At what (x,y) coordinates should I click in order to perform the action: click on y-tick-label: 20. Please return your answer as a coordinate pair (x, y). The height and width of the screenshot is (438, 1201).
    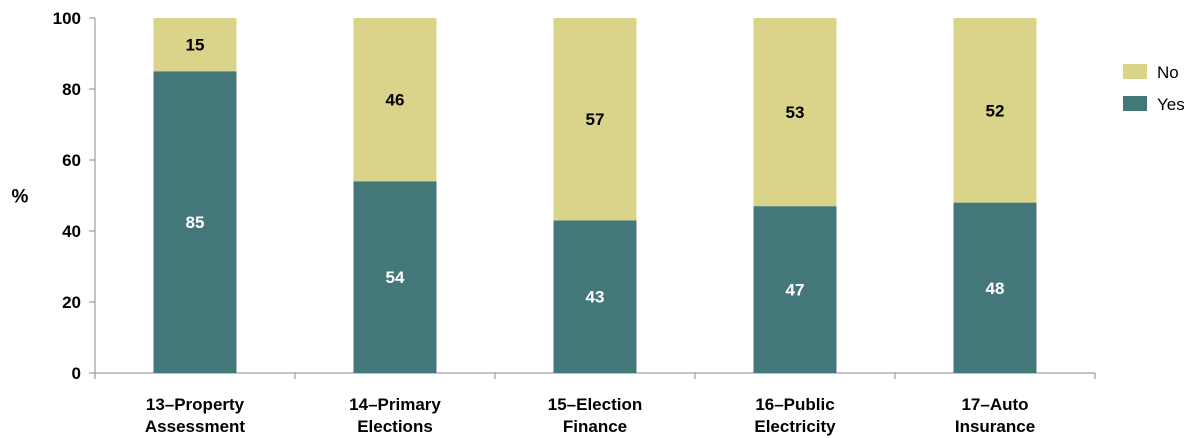
    Looking at the image, I should click on (71, 302).